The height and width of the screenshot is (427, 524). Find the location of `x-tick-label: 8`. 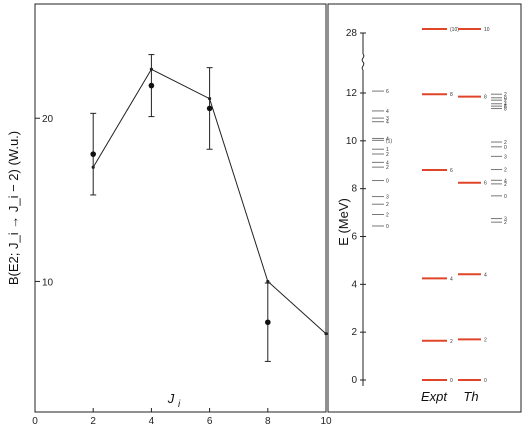

x-tick-label: 8 is located at coordinates (268, 421).